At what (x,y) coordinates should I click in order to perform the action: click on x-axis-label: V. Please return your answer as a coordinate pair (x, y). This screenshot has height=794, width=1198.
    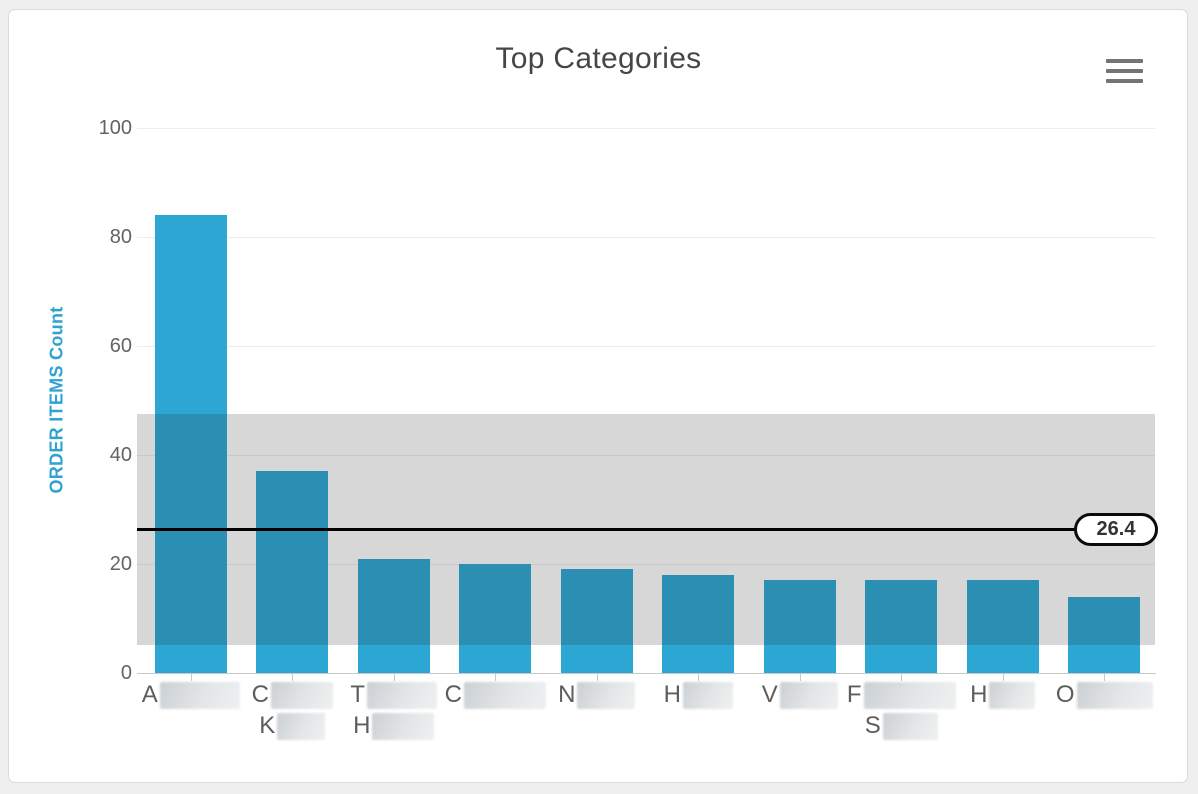
    Looking at the image, I should click on (800, 694).